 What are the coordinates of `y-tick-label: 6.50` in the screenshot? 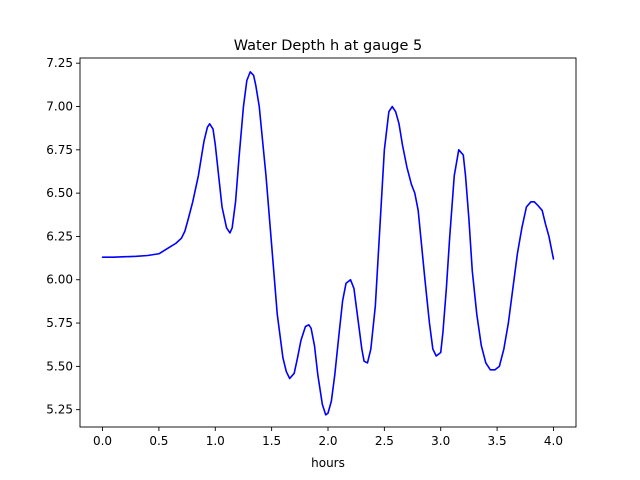 It's located at (59, 193).